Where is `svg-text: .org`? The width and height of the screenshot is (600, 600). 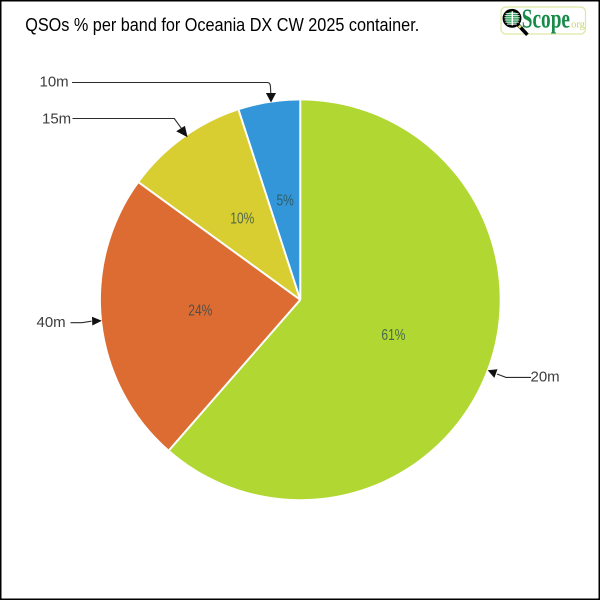
svg-text: .org is located at coordinates (577, 25).